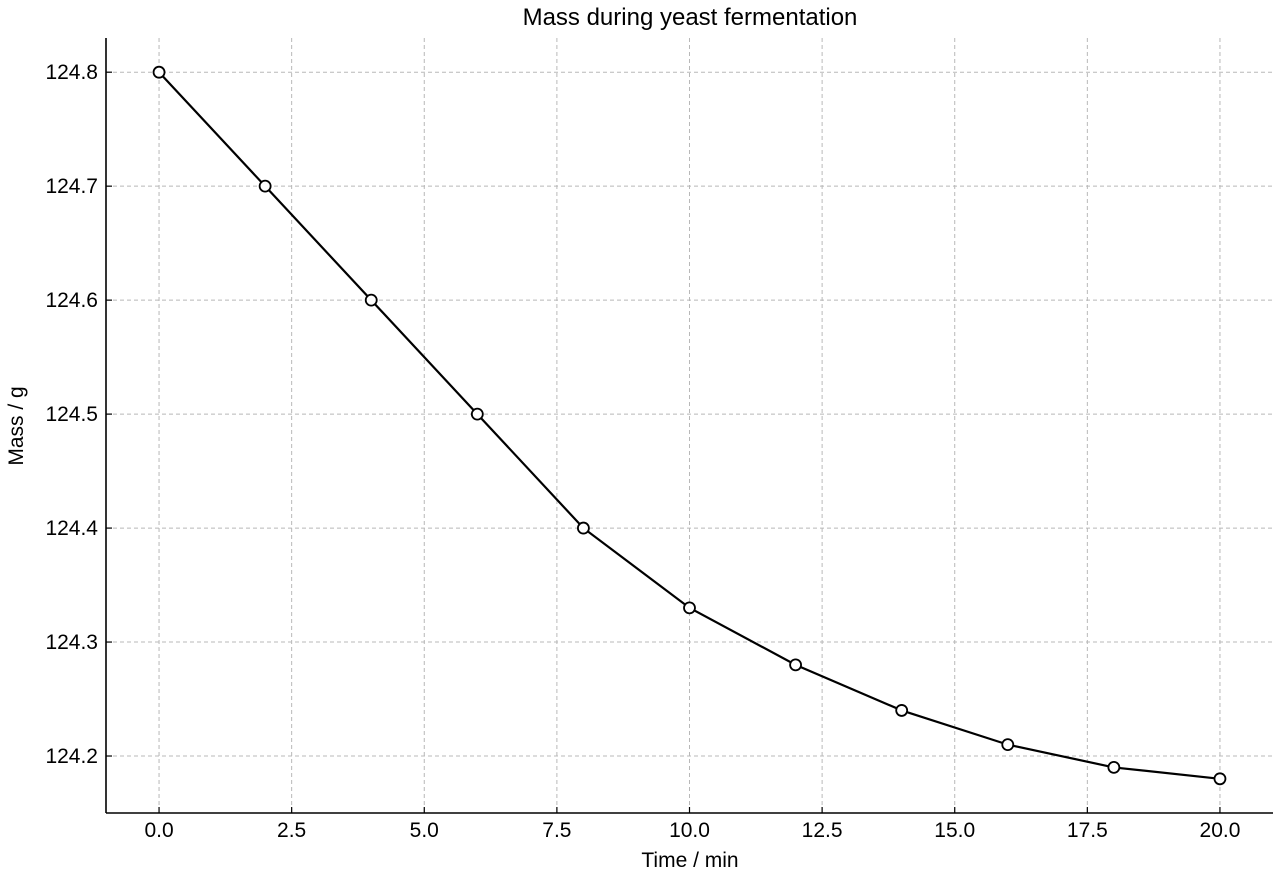  I want to click on x-axis-title: Time / min, so click(689, 860).